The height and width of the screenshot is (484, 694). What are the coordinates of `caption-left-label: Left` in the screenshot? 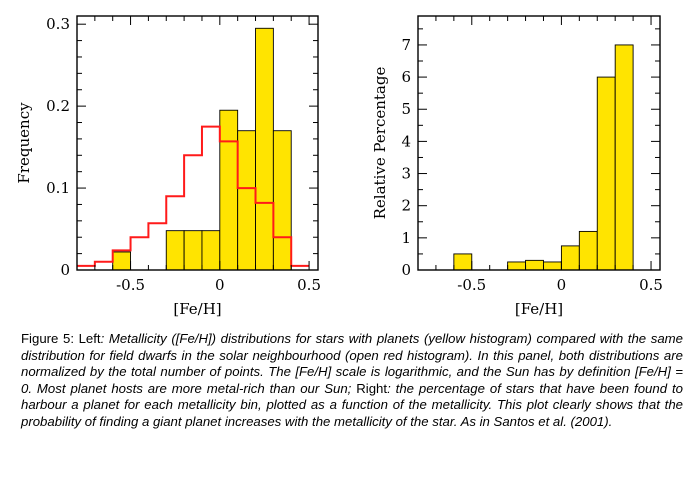 It's located at (87, 338).